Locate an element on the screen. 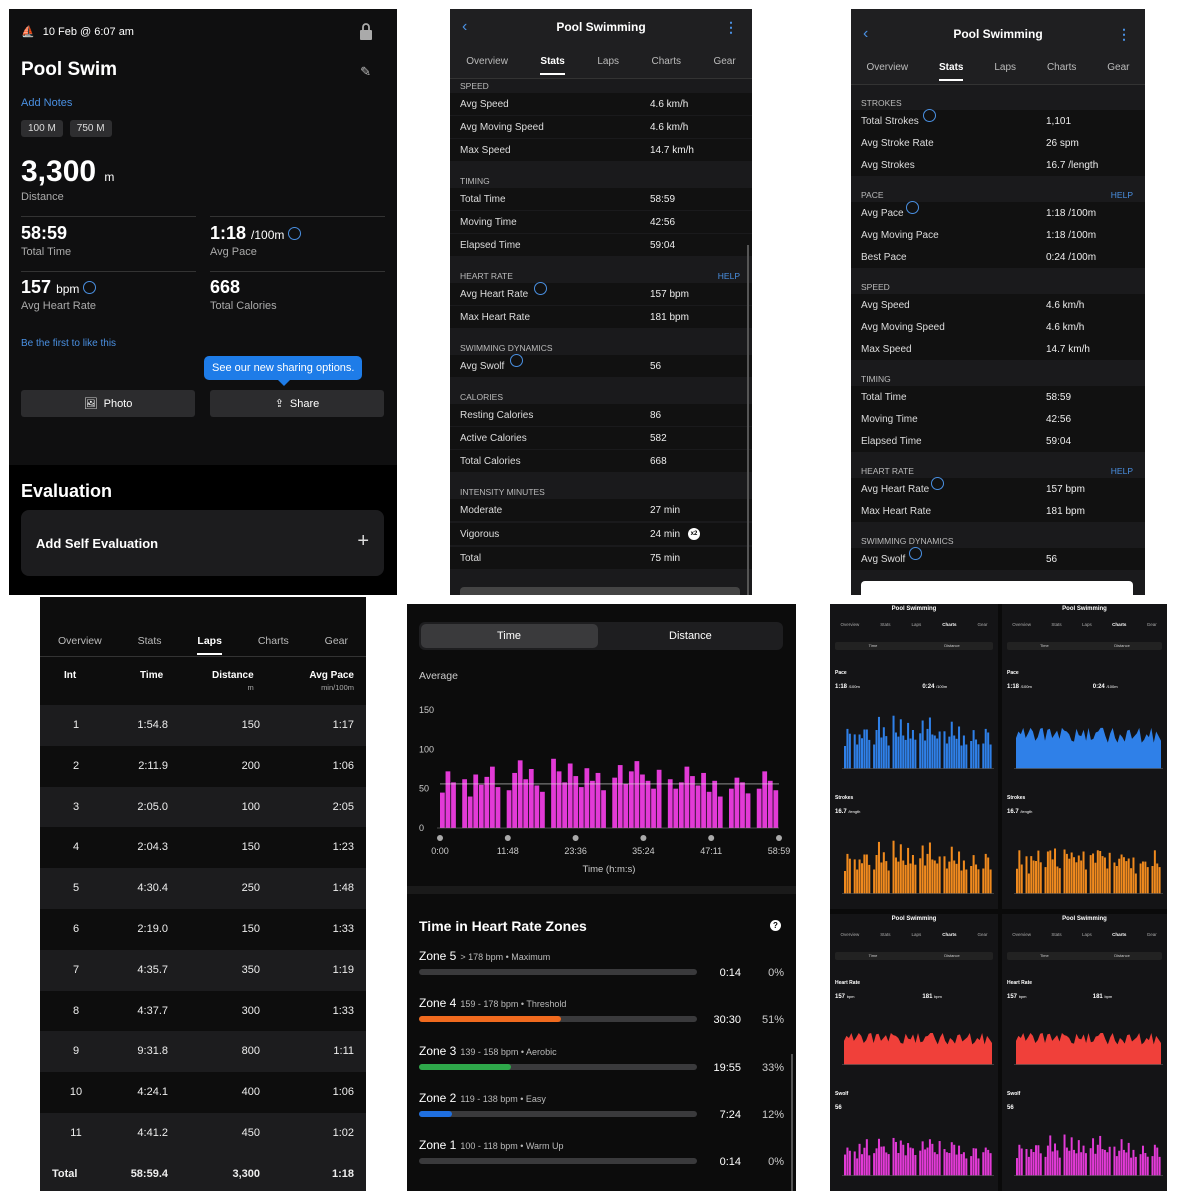 The height and width of the screenshot is (1200, 1200). photo-button: 🖼 Photo is located at coordinates (108, 403).